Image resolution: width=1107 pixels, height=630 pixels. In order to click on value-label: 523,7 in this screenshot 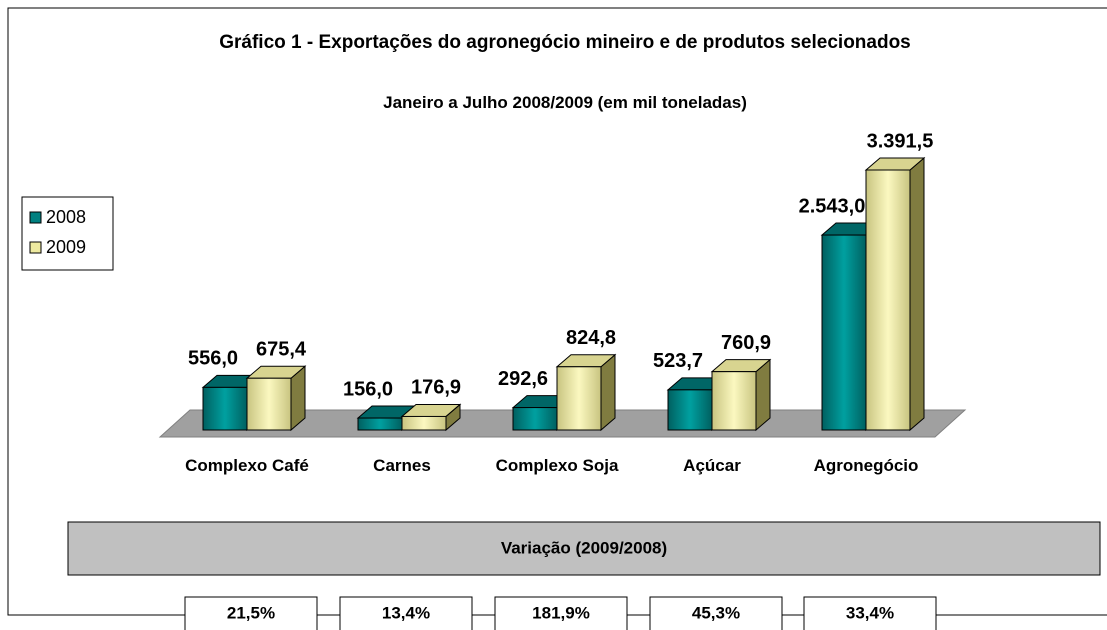, I will do `click(678, 361)`.